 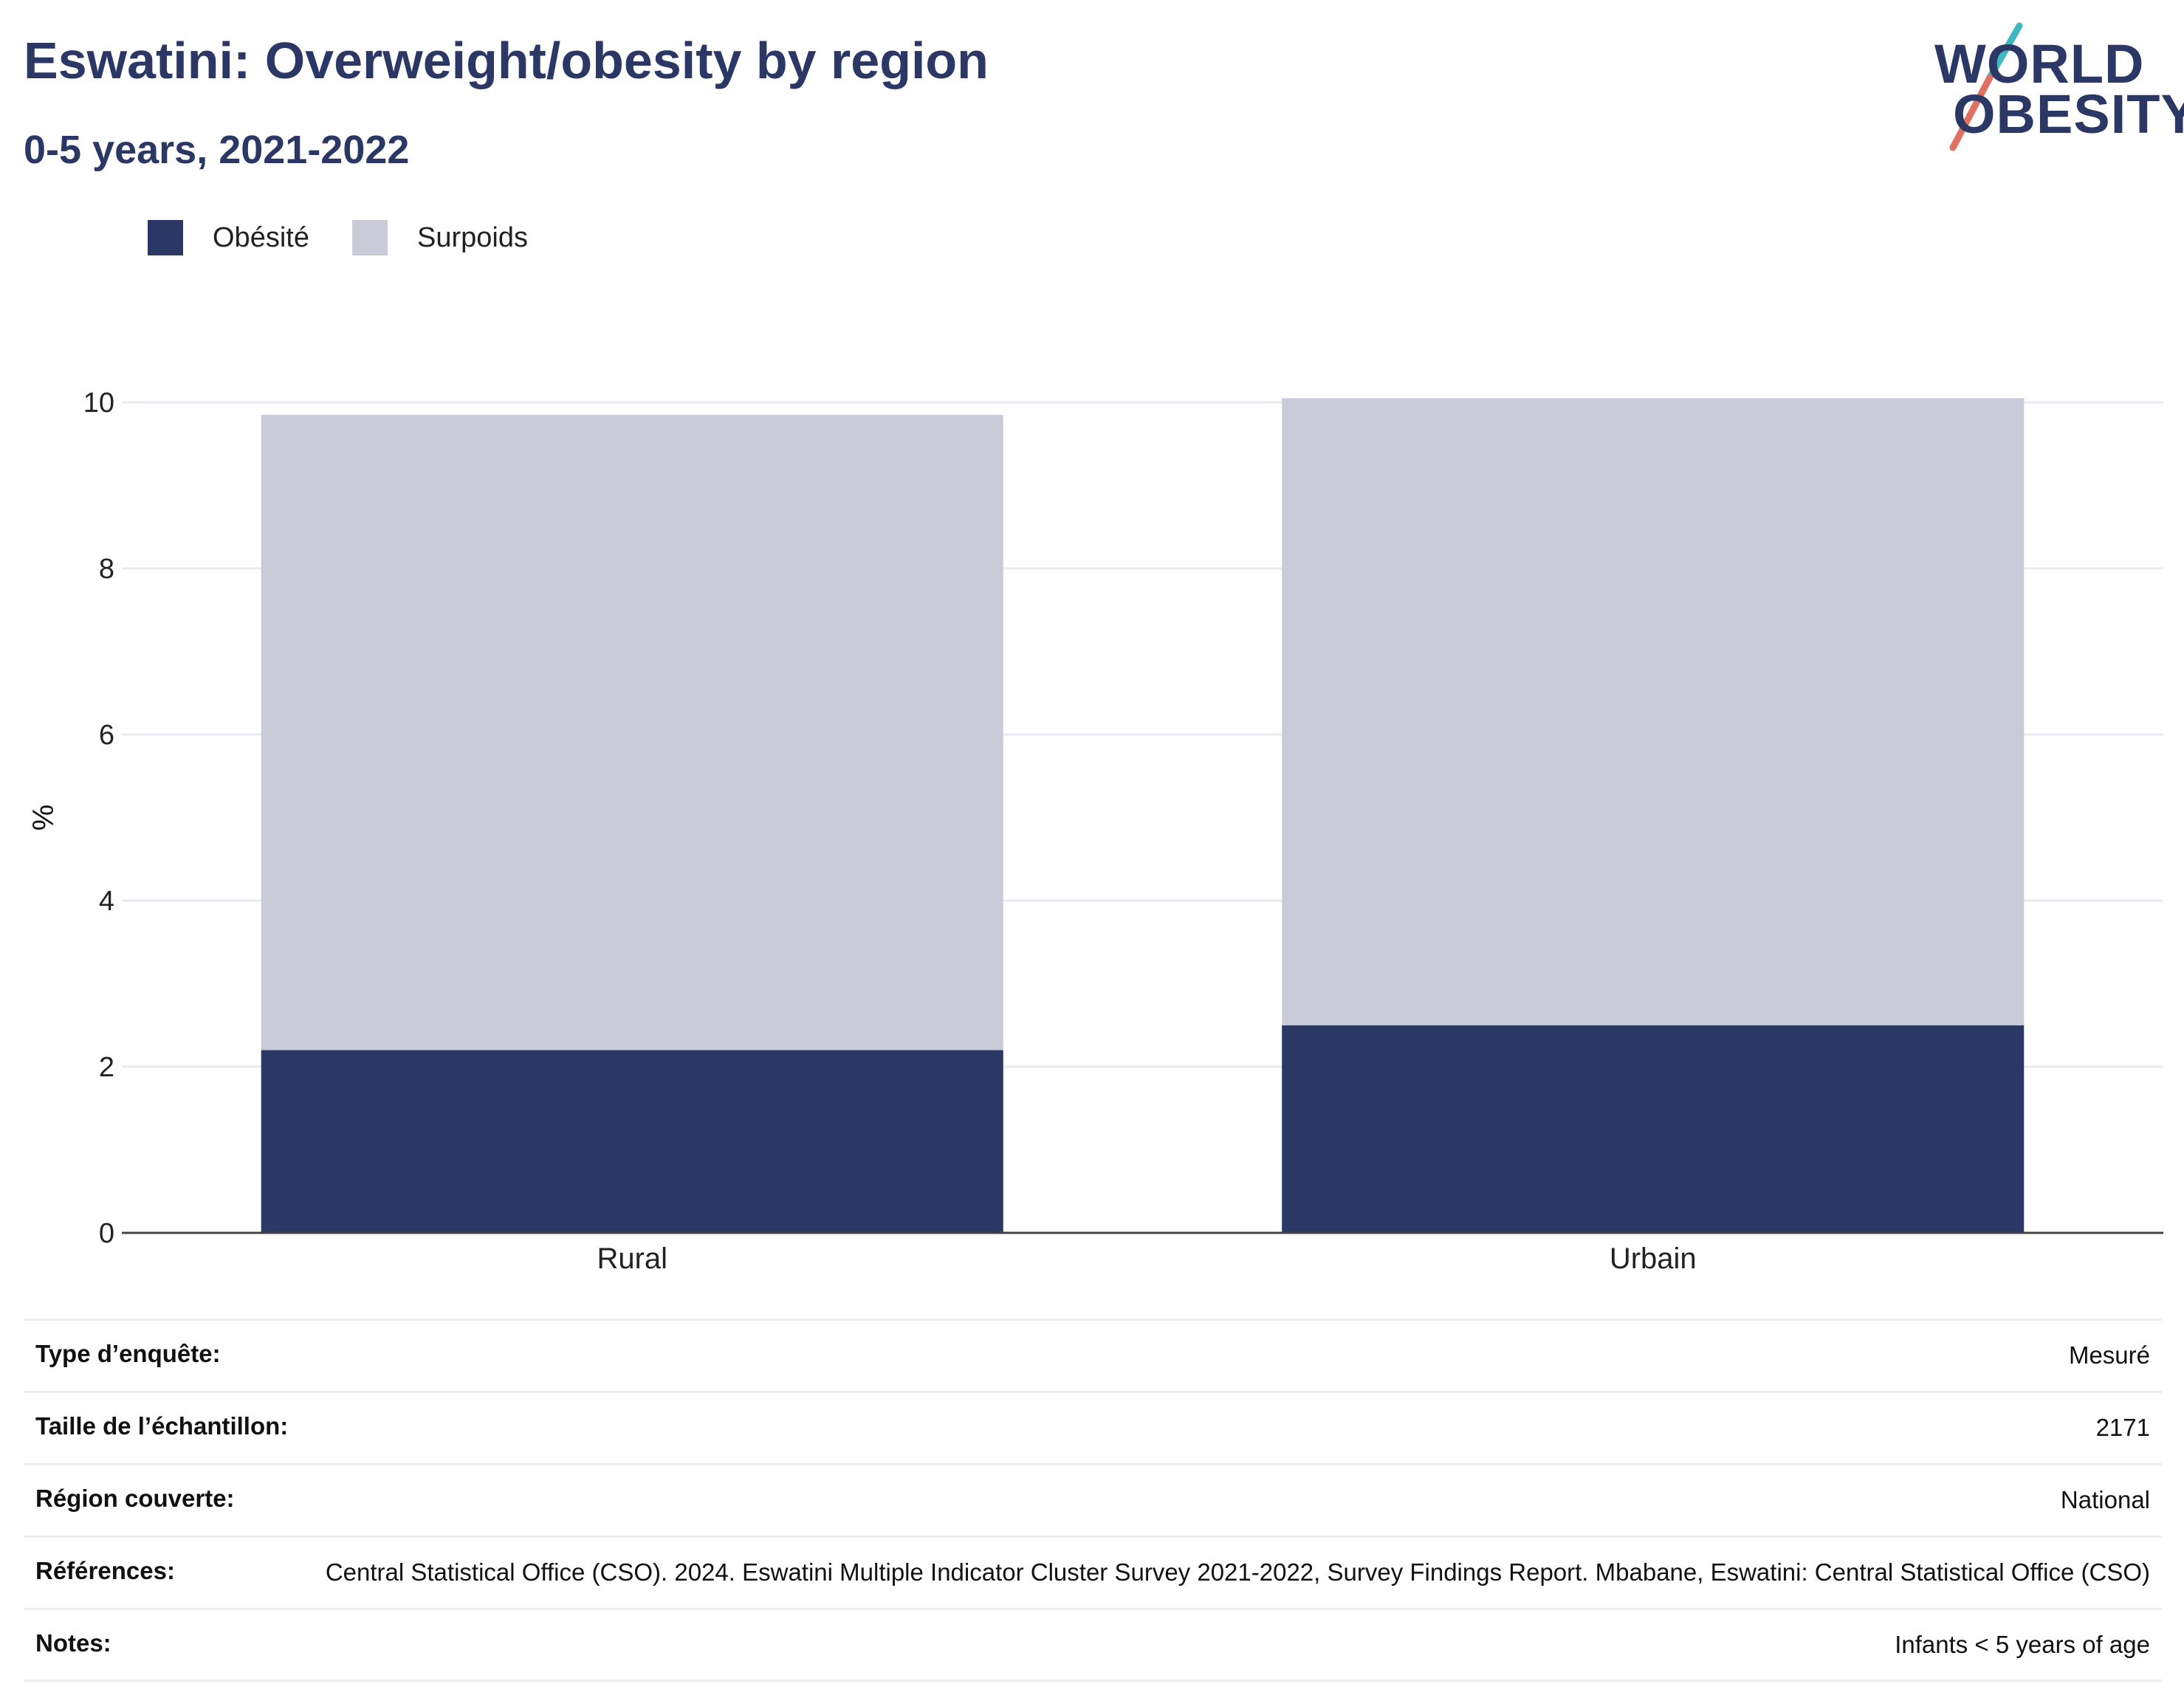 What do you see at coordinates (1231, 1644) in the screenshot?
I see `info-value: Infants < 5 years of age` at bounding box center [1231, 1644].